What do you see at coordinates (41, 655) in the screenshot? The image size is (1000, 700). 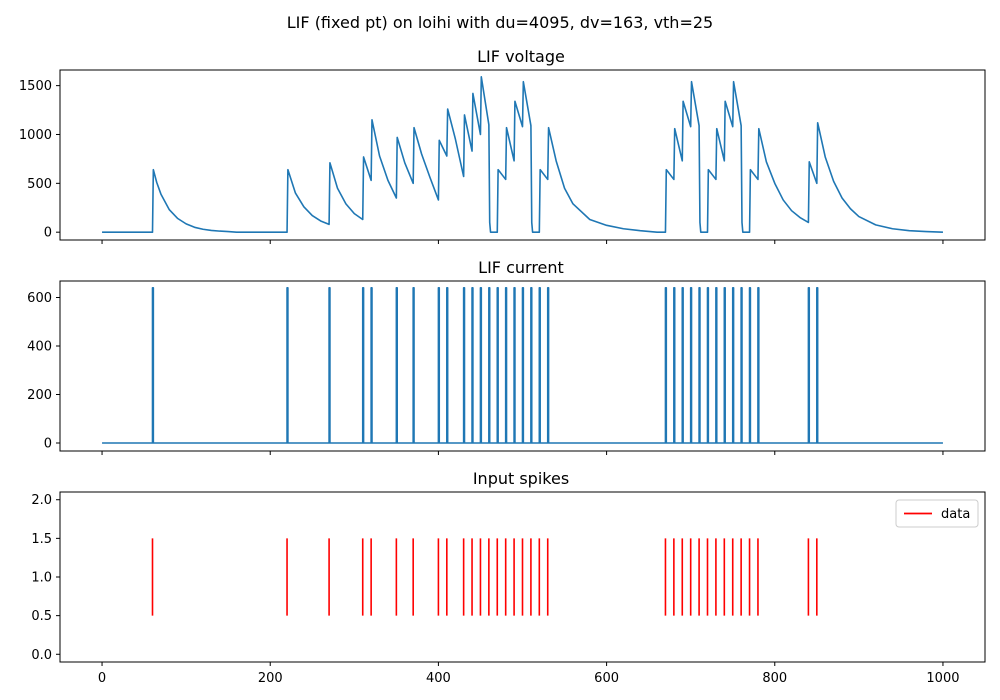 I see `input-ytick-label: 0.0` at bounding box center [41, 655].